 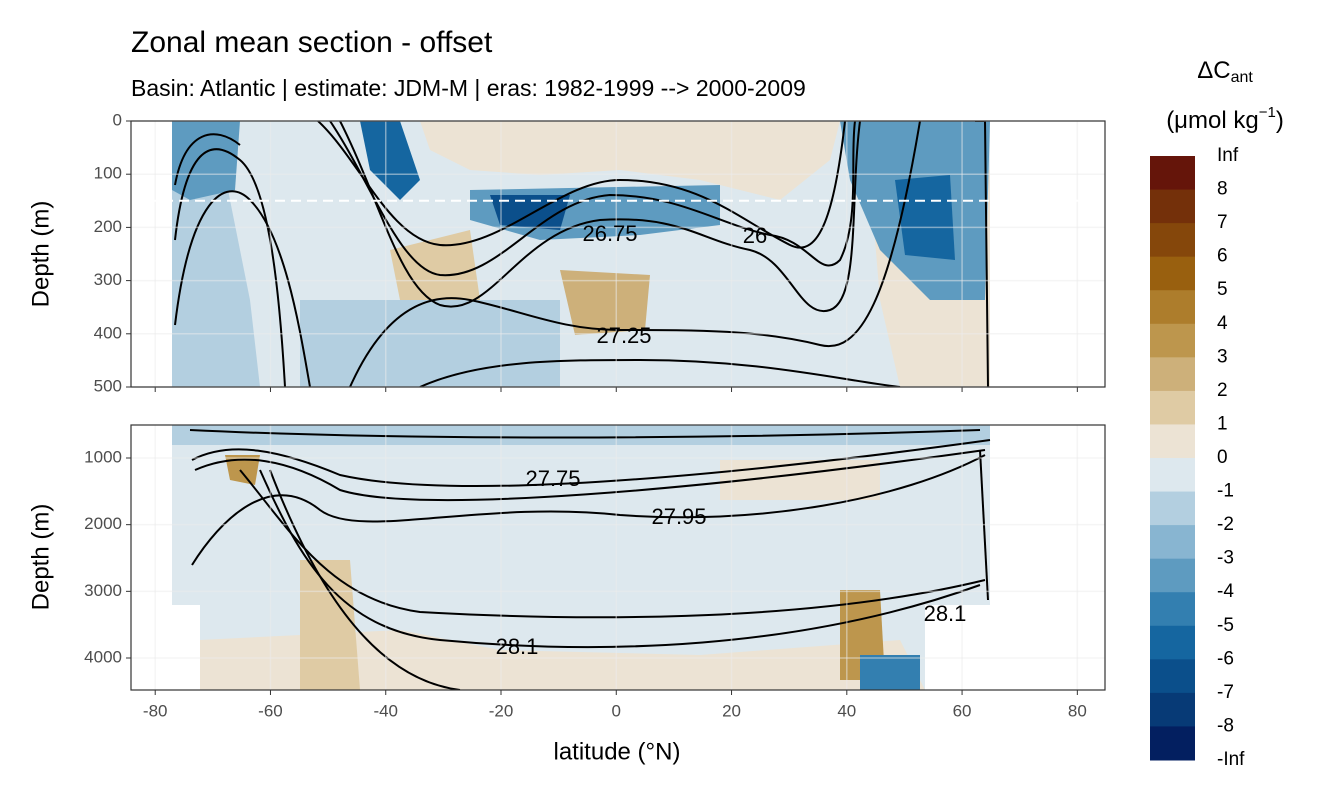 What do you see at coordinates (270, 710) in the screenshot?
I see `x-tick-label: -60` at bounding box center [270, 710].